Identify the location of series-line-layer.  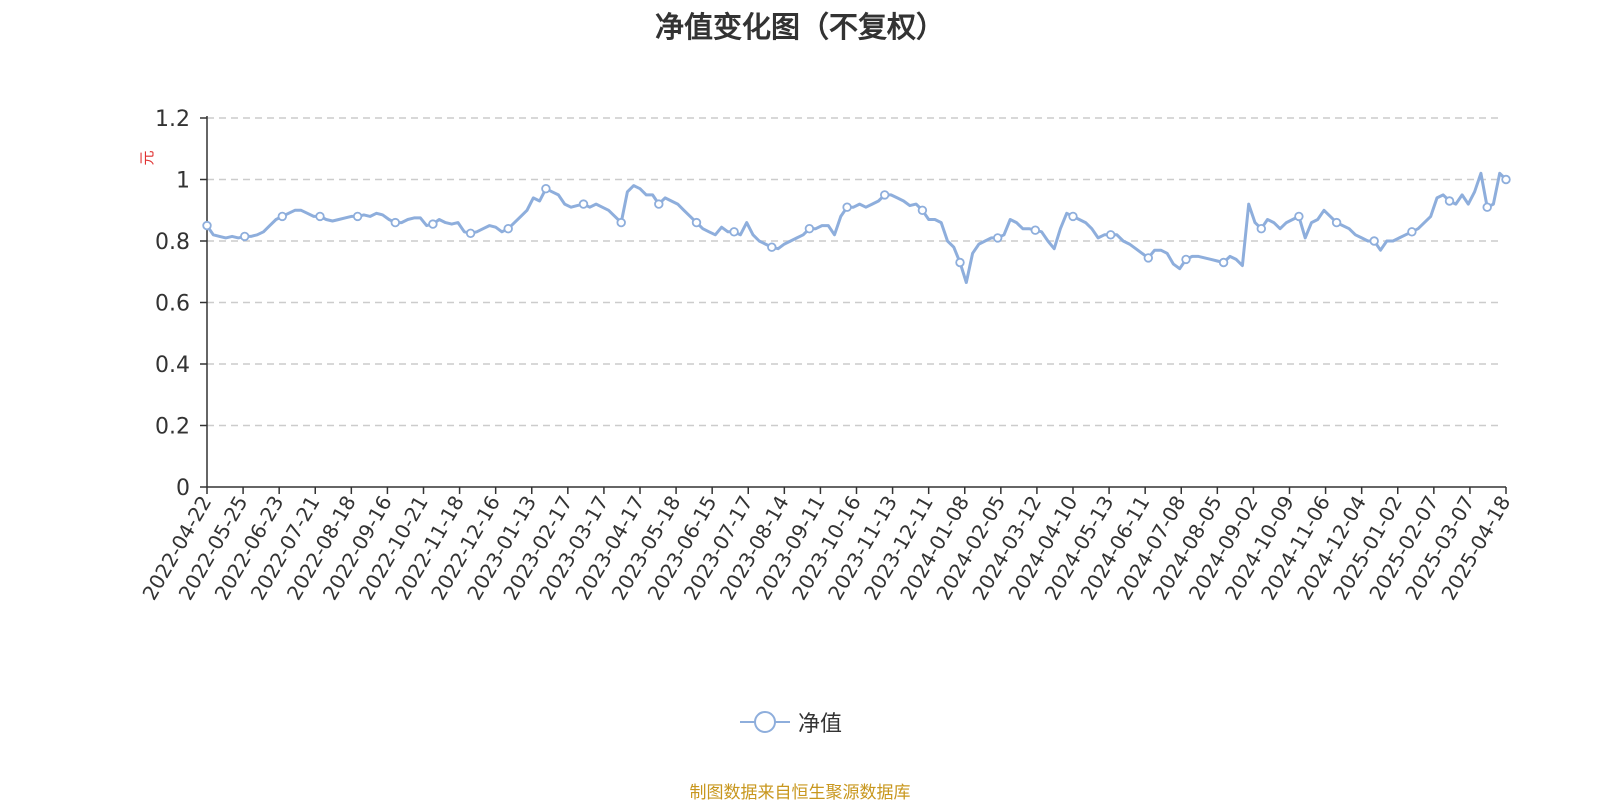
(856, 227).